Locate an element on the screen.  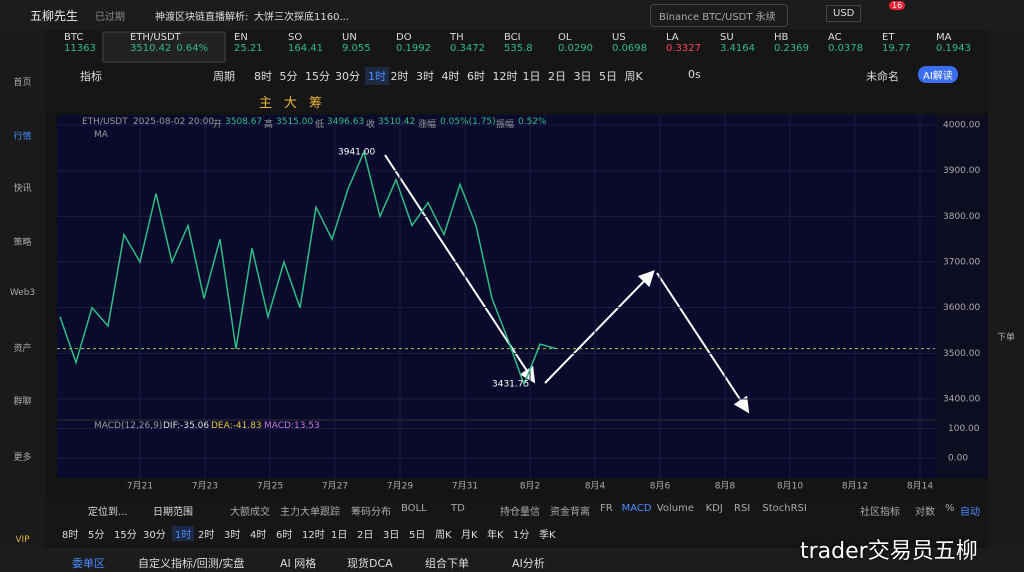
sidebar-item: 资产 is located at coordinates (22, 349).